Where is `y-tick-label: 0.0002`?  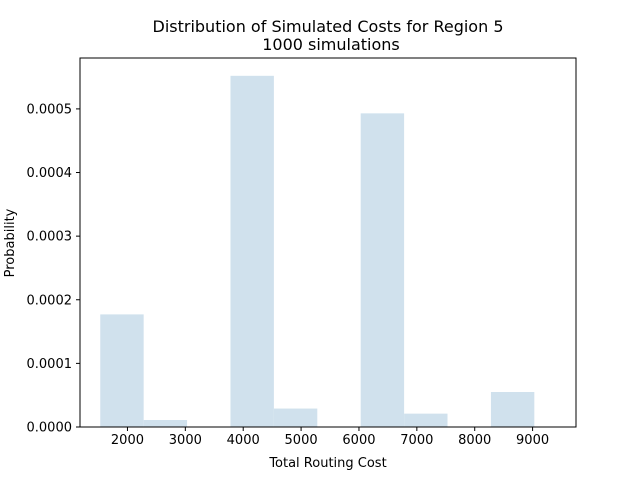 y-tick-label: 0.0002 is located at coordinates (50, 300).